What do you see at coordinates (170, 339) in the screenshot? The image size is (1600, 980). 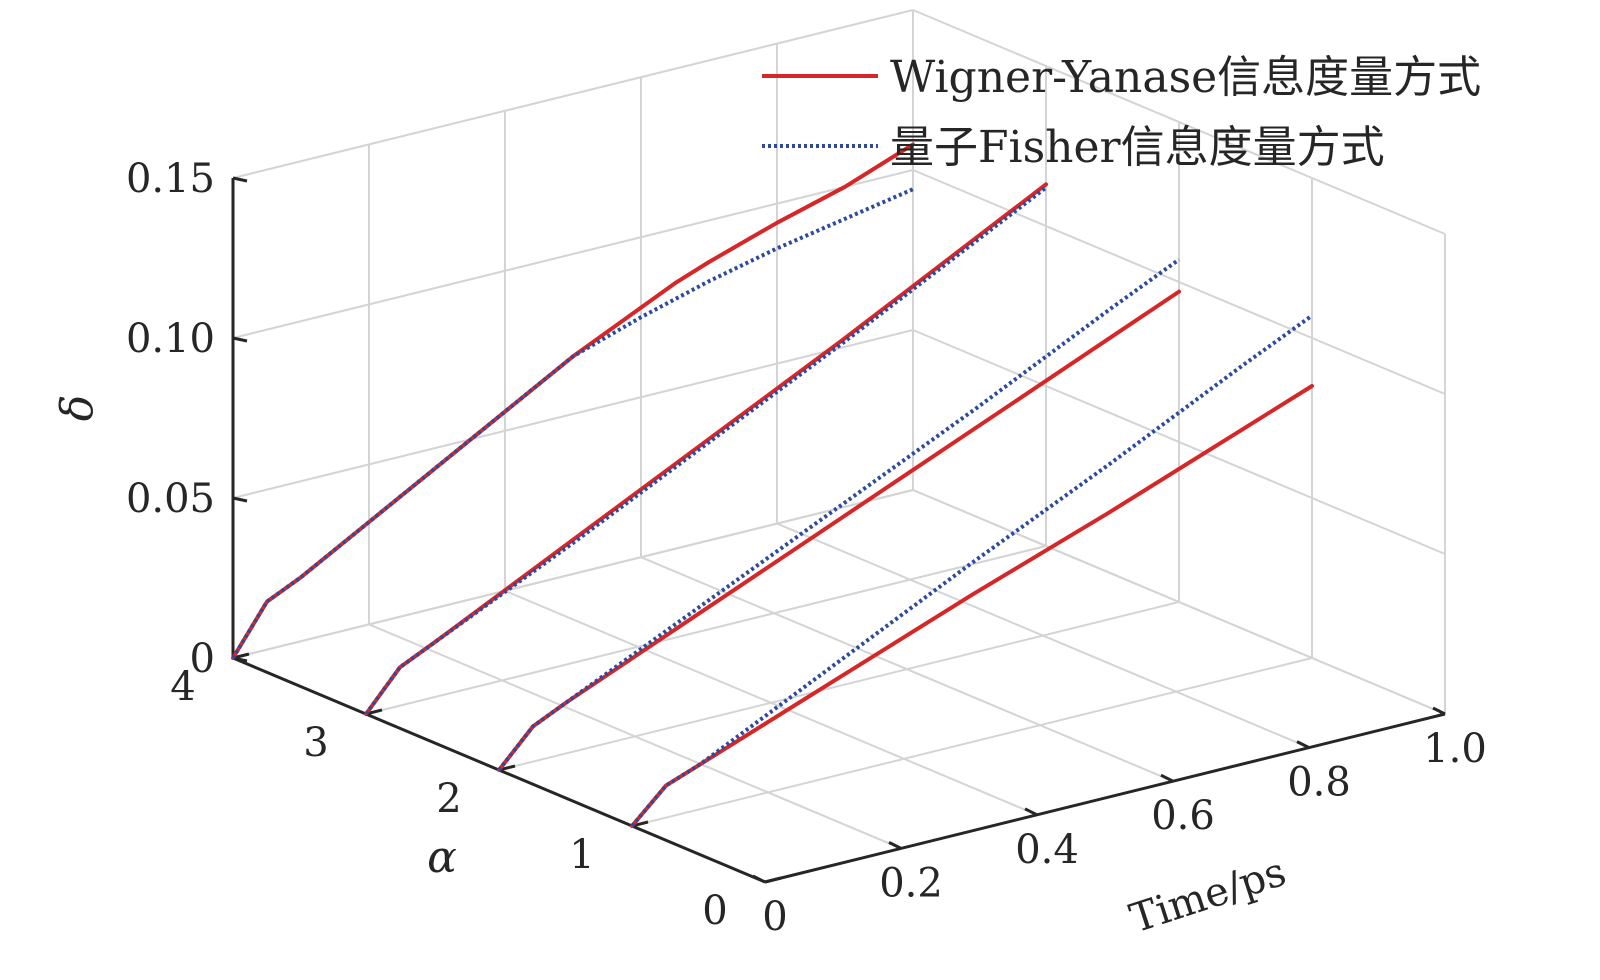 I see `z-tick-label: 0.10` at bounding box center [170, 339].